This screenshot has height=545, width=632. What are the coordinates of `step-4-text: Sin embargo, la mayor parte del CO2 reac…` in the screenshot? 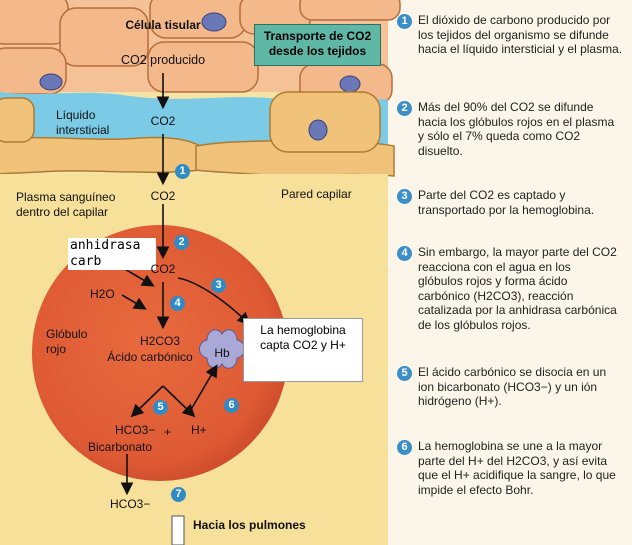 It's located at (517, 288).